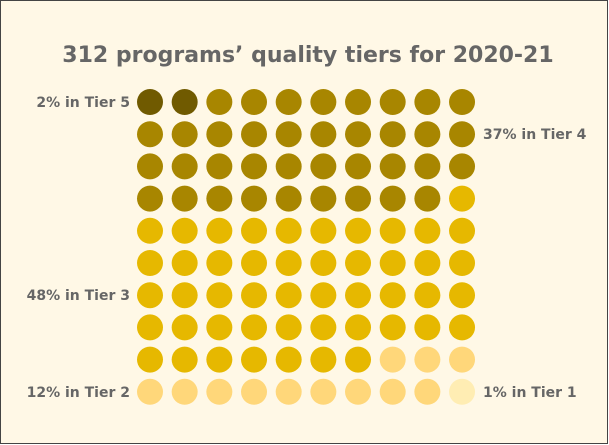 Image resolution: width=609 pixels, height=445 pixels. What do you see at coordinates (78, 296) in the screenshot?
I see `tier-label: 48% in Tier 3` at bounding box center [78, 296].